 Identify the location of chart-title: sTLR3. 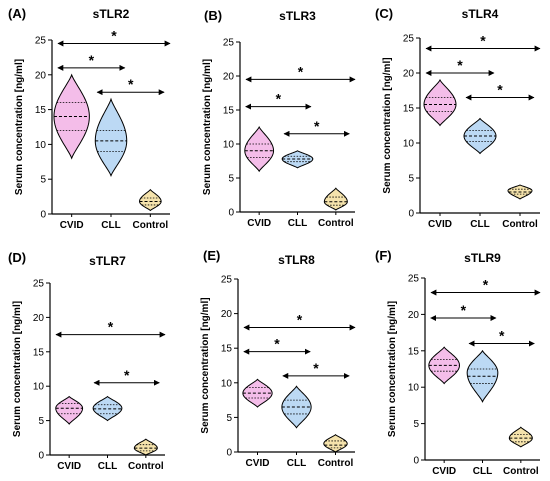
(297, 16).